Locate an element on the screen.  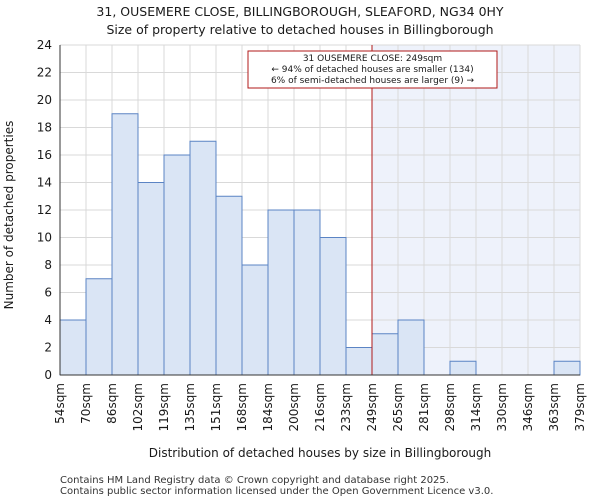
x-tick-label: 119sqm is located at coordinates (164, 407).